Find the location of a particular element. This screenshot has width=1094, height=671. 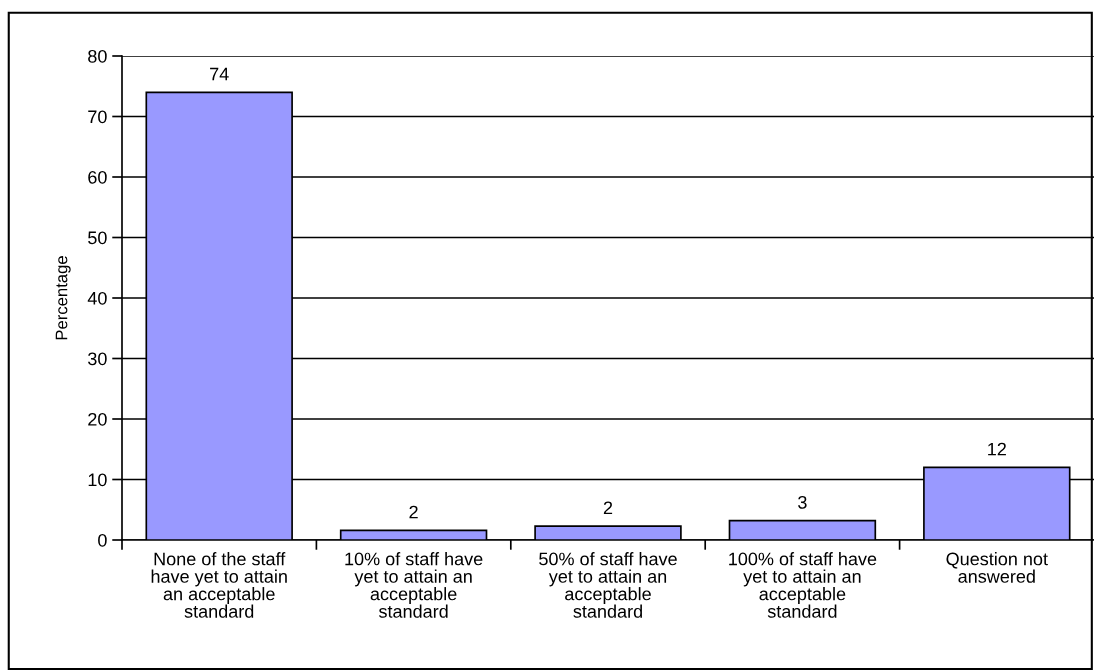

data-label: 12 is located at coordinates (997, 449).